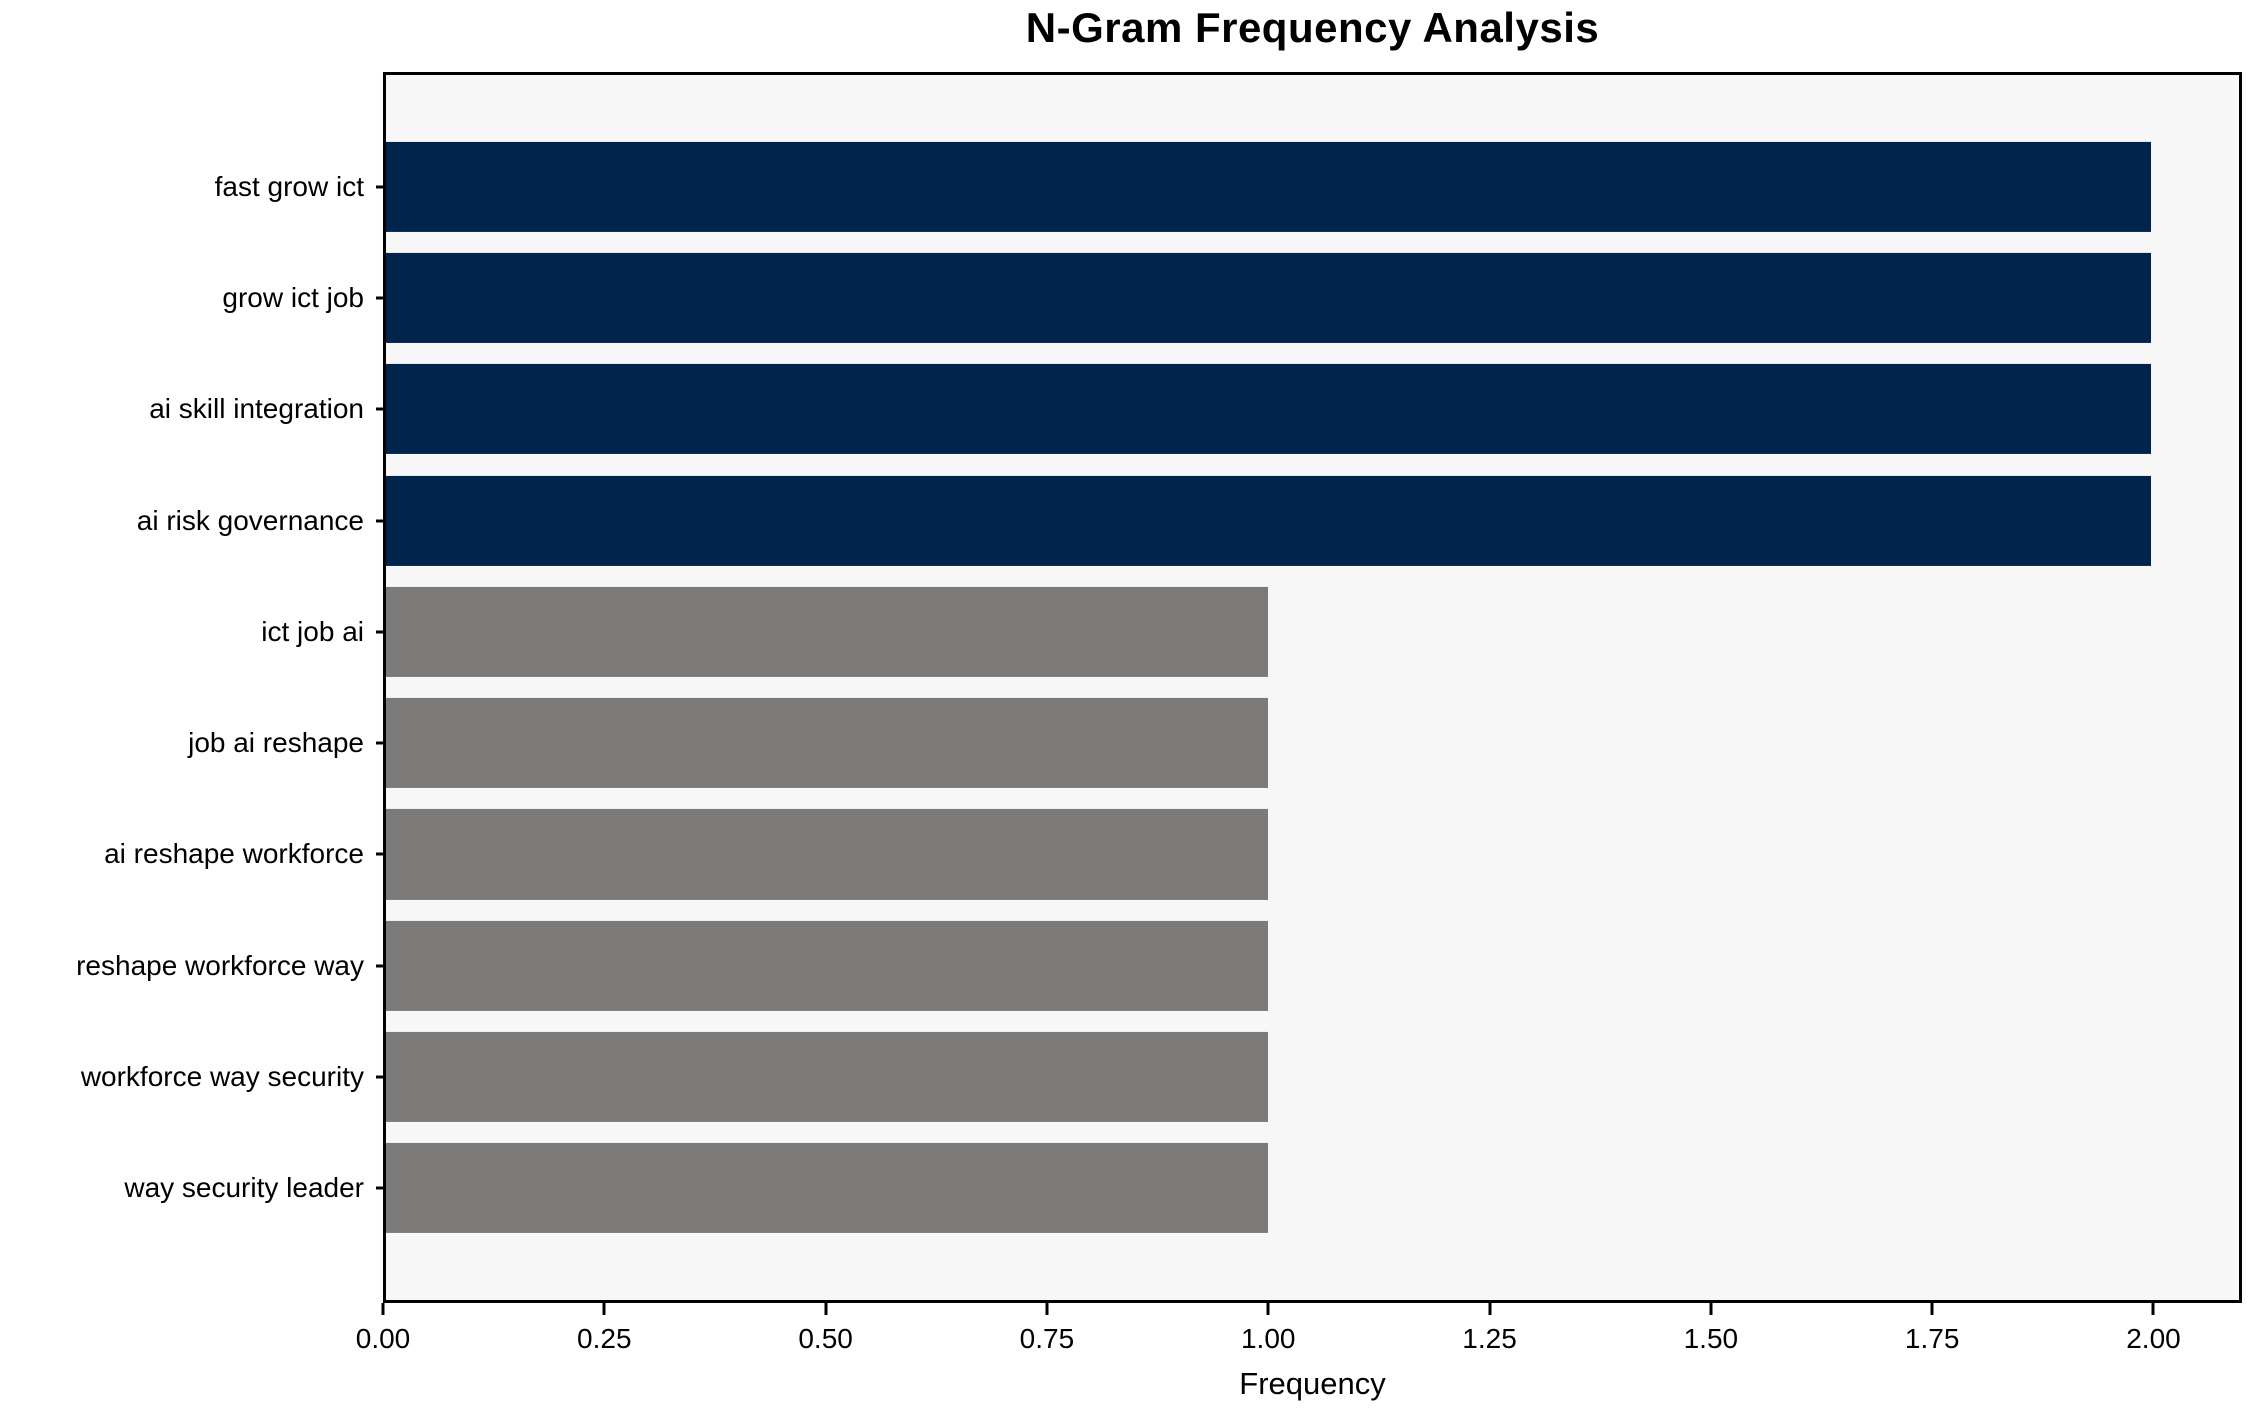  Describe the element at coordinates (1312, 27) in the screenshot. I see `chart-title: N-Gram Frequency Analysis` at that location.